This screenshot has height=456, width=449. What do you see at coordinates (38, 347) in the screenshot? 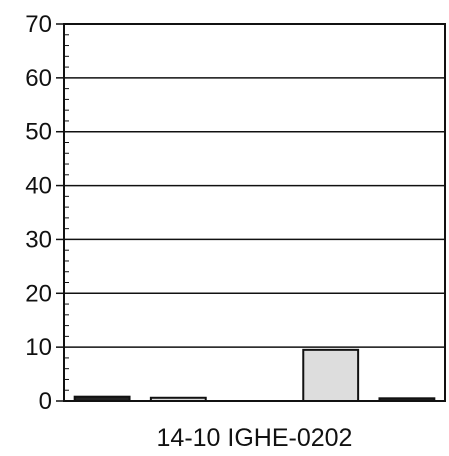
I see `y-tick-label: 10` at bounding box center [38, 347].